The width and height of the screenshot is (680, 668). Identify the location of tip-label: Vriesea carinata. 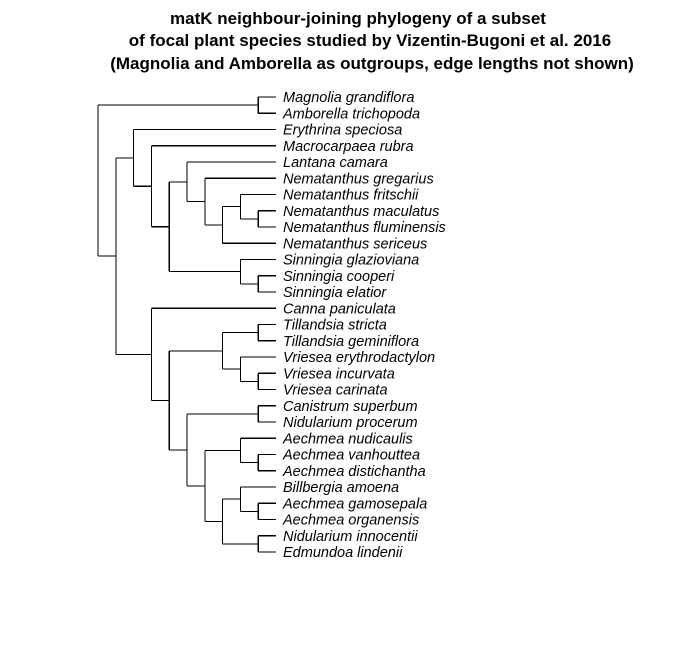
(335, 391).